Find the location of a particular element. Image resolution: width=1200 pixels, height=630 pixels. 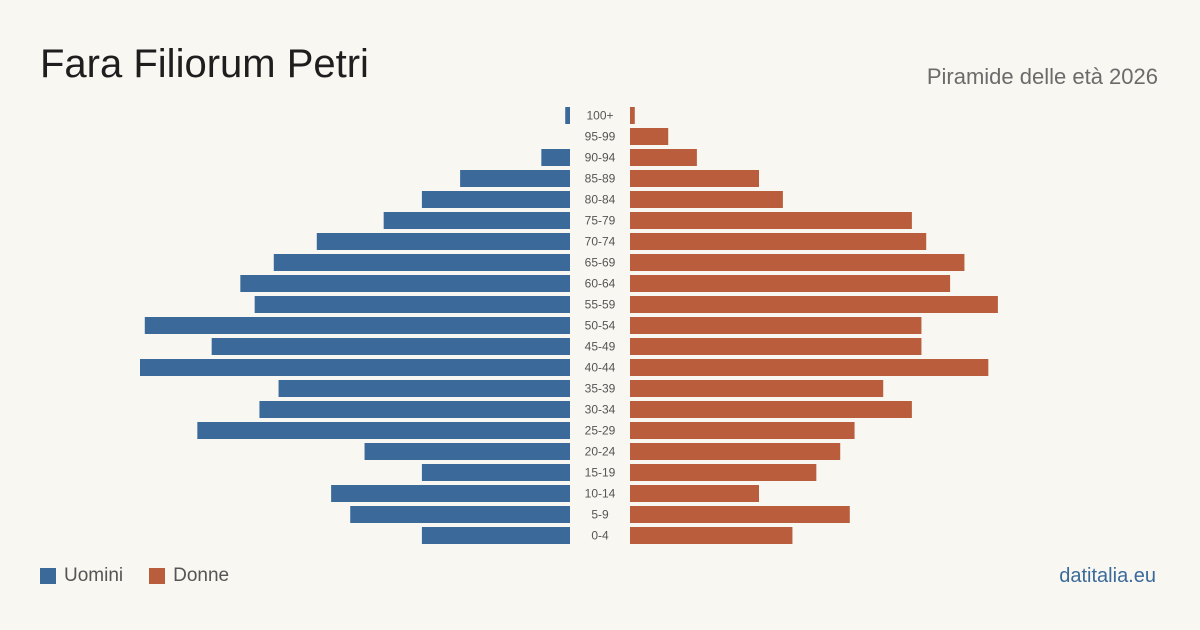

legend-label-men: Uomini is located at coordinates (94, 575).